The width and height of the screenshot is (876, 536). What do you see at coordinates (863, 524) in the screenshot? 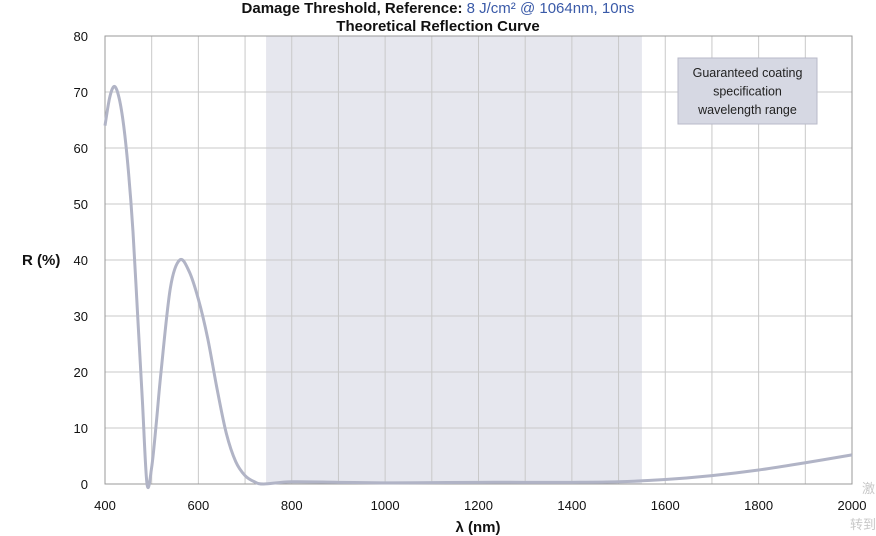
I see `watermark-line2: 转到` at bounding box center [863, 524].